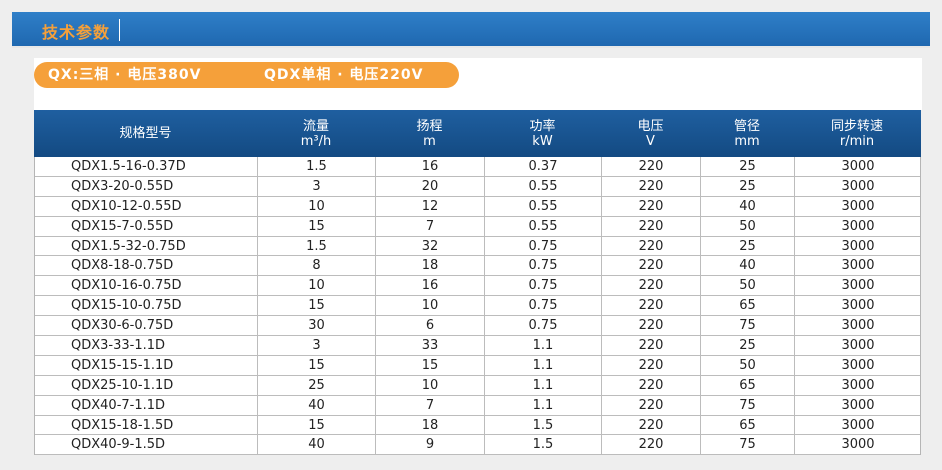  Describe the element at coordinates (146, 166) in the screenshot. I see `cell-model: QDX1.5-16-0.37D` at that location.